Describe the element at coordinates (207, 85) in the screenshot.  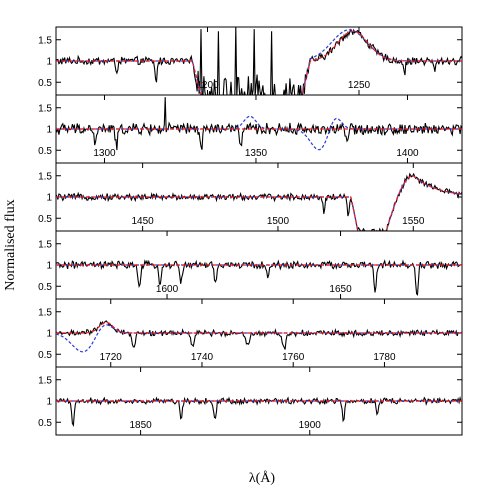
I see `x-tick-label: 1200` at that location.